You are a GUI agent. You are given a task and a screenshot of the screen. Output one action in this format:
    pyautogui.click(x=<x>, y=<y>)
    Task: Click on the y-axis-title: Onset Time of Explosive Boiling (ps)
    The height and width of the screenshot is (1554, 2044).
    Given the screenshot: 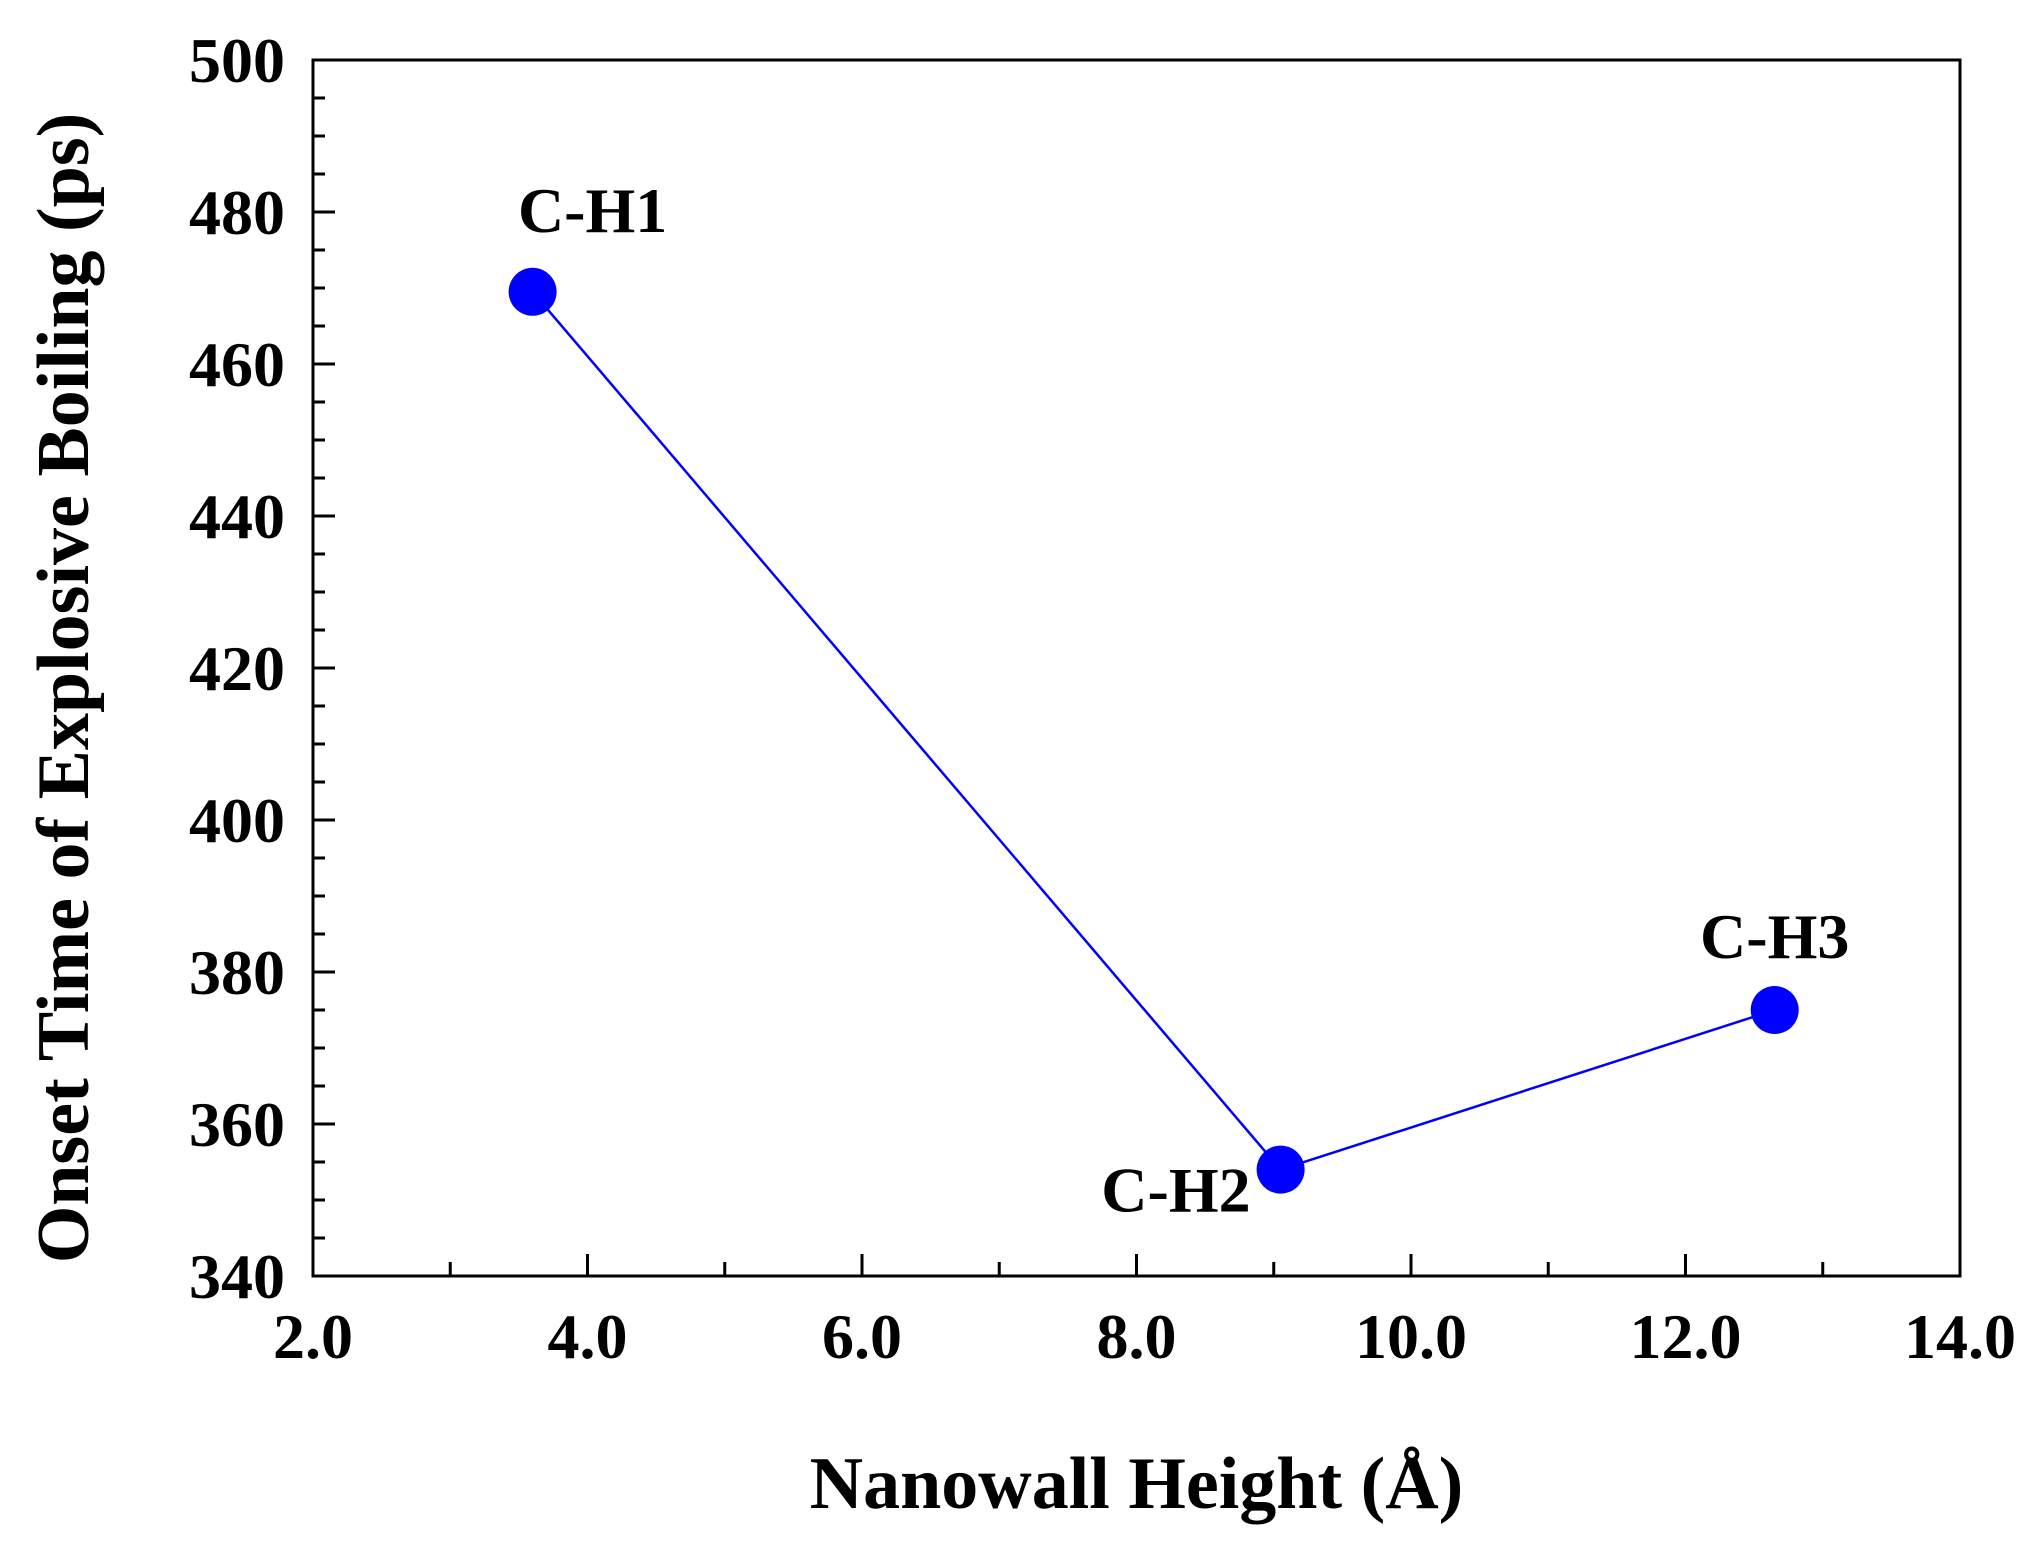 What is the action you would take?
    pyautogui.click(x=64, y=688)
    